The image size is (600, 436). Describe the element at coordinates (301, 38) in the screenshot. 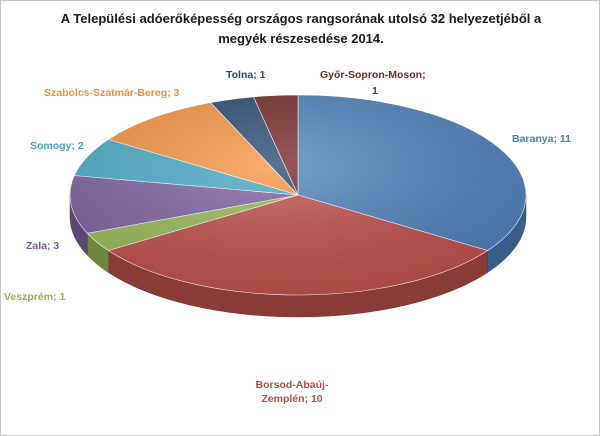

I see `chart-title-line-2: megyék részesedése 2014.` at that location.